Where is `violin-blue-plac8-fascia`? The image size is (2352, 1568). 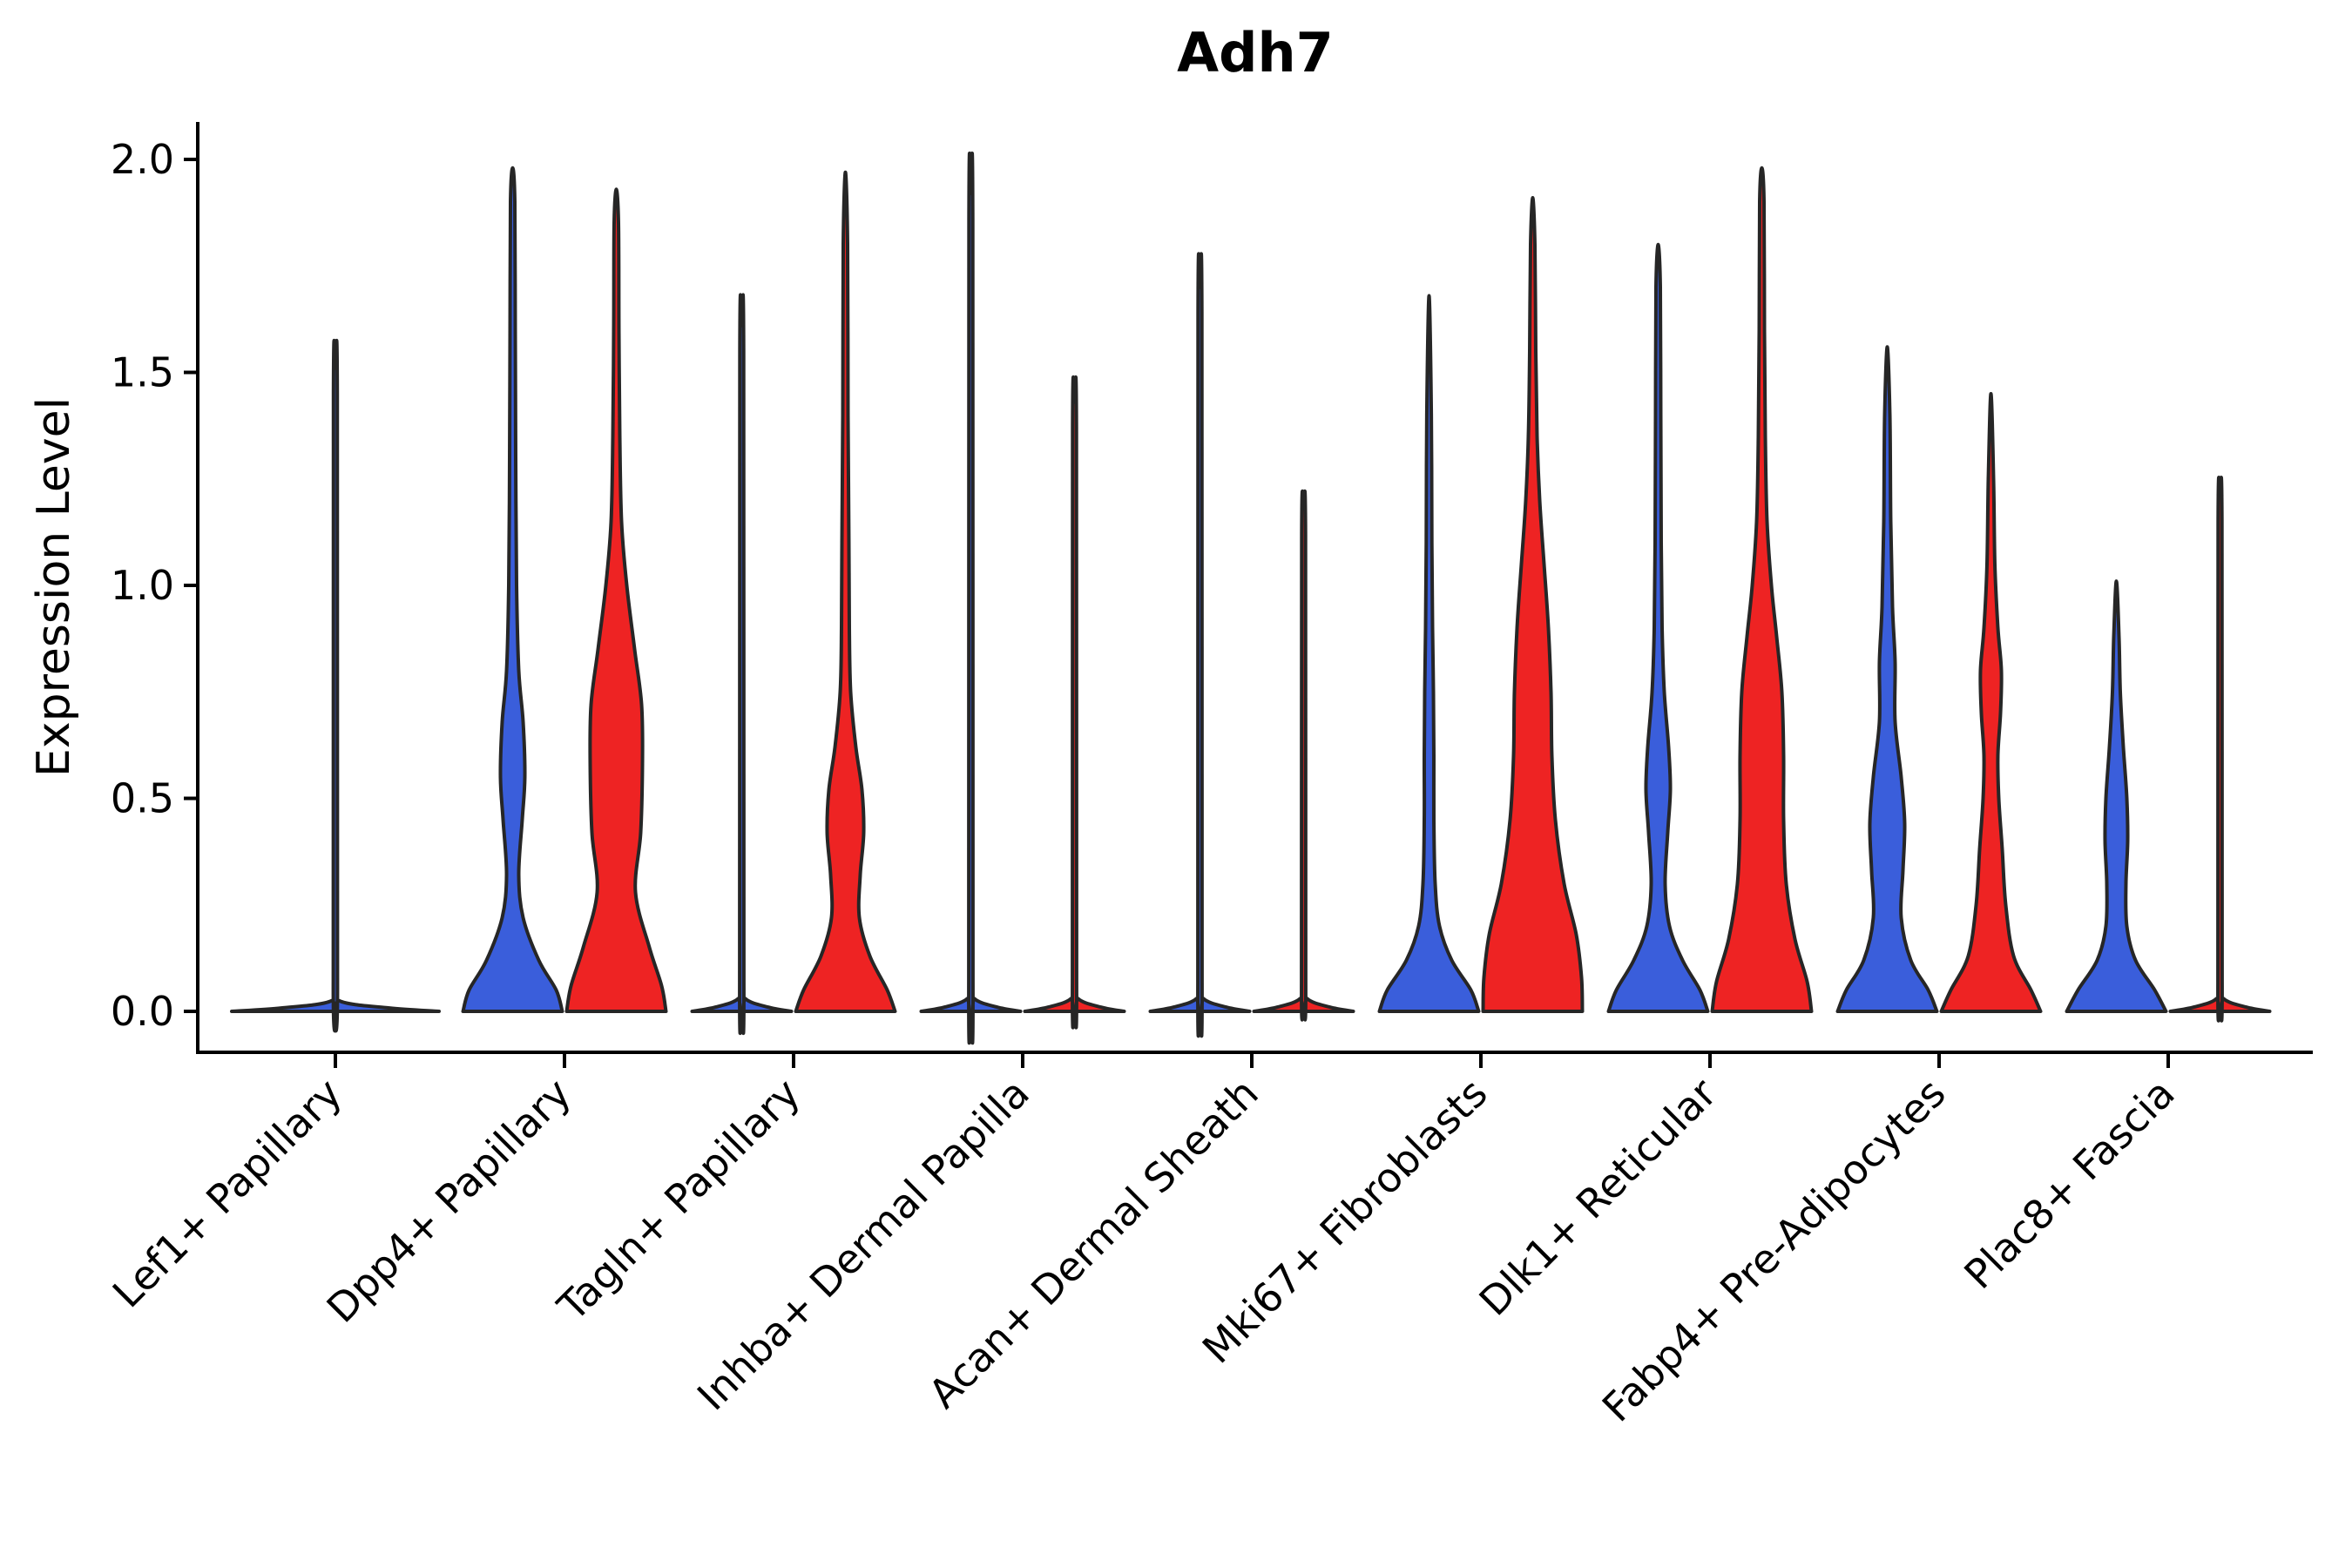
violin-blue-plac8-fascia is located at coordinates (2116, 796).